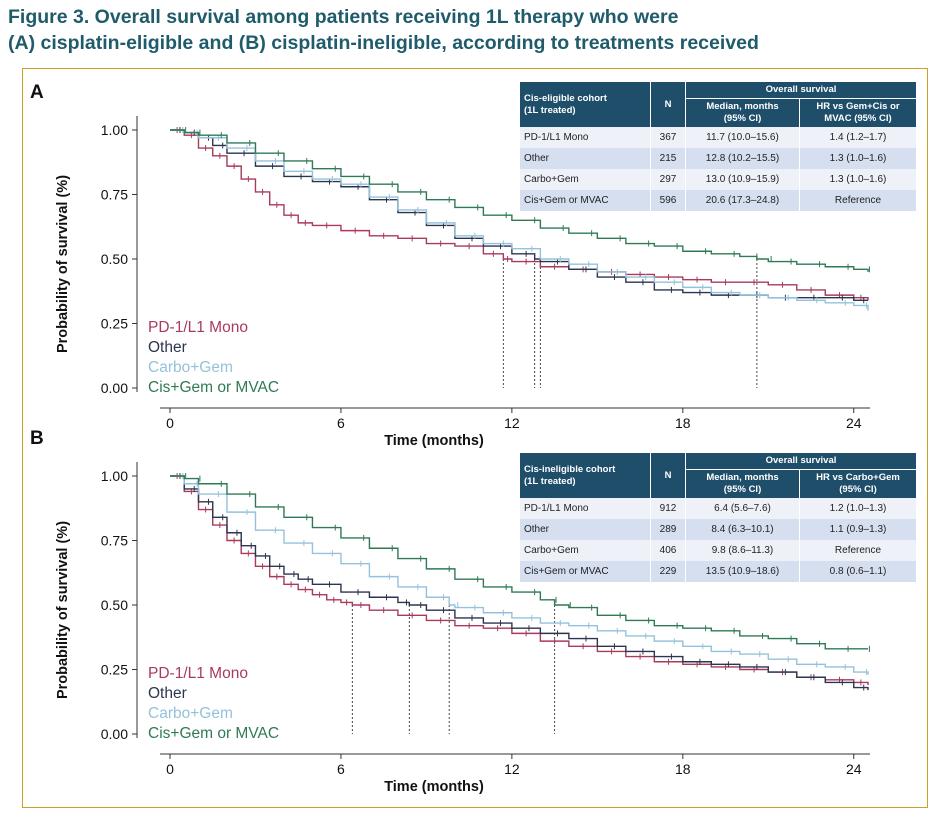  I want to click on table-cell: 1.4 (1.2–1.7), so click(857, 137).